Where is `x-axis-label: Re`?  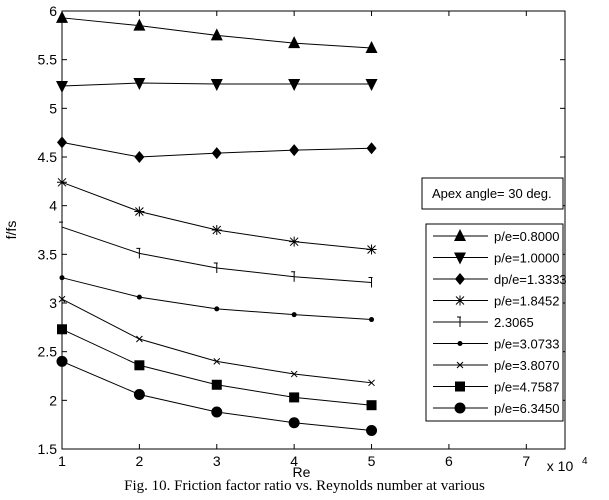
x-axis-label: Re is located at coordinates (302, 471).